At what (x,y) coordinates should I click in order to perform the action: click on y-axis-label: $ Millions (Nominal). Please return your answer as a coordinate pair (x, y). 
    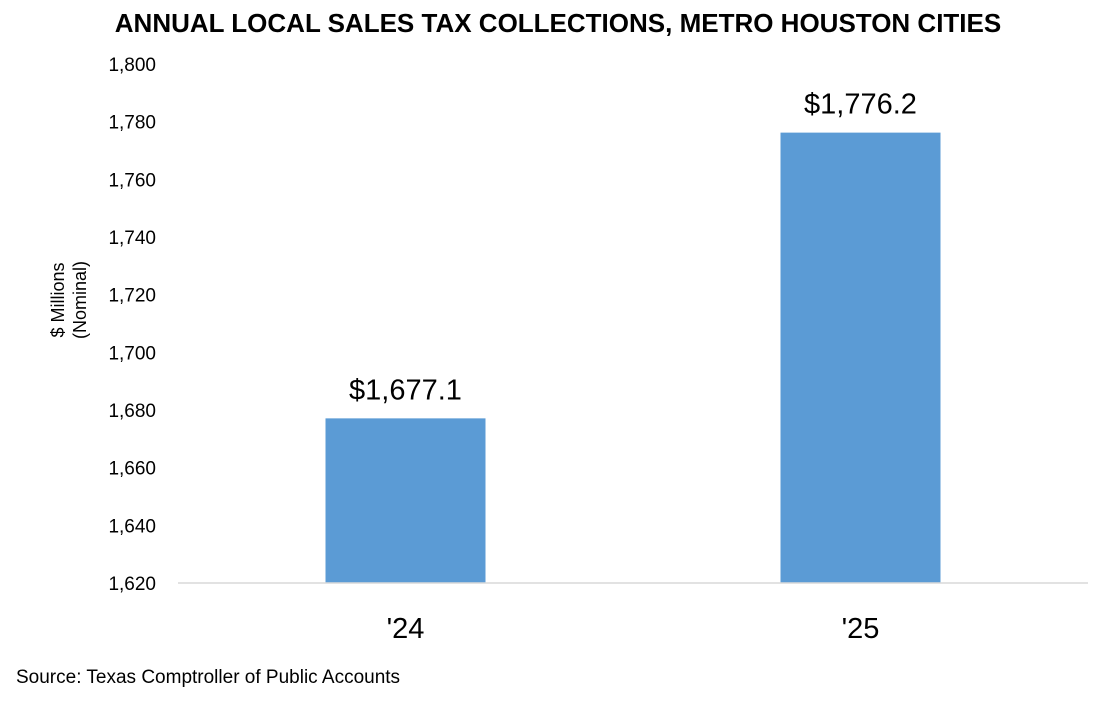
    Looking at the image, I should click on (69, 300).